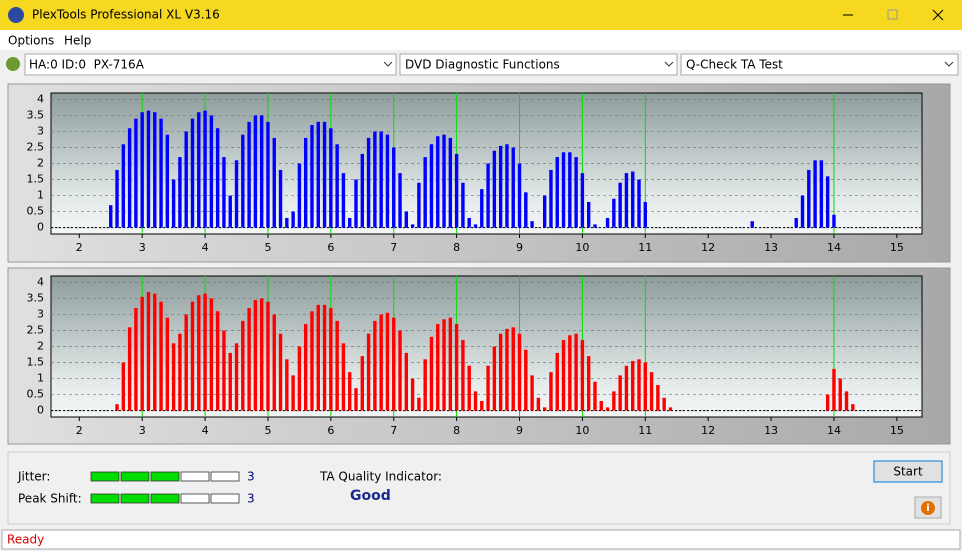 The image size is (962, 551). Describe the element at coordinates (36, 114) in the screenshot. I see `y-tick-label: 3.5` at that location.